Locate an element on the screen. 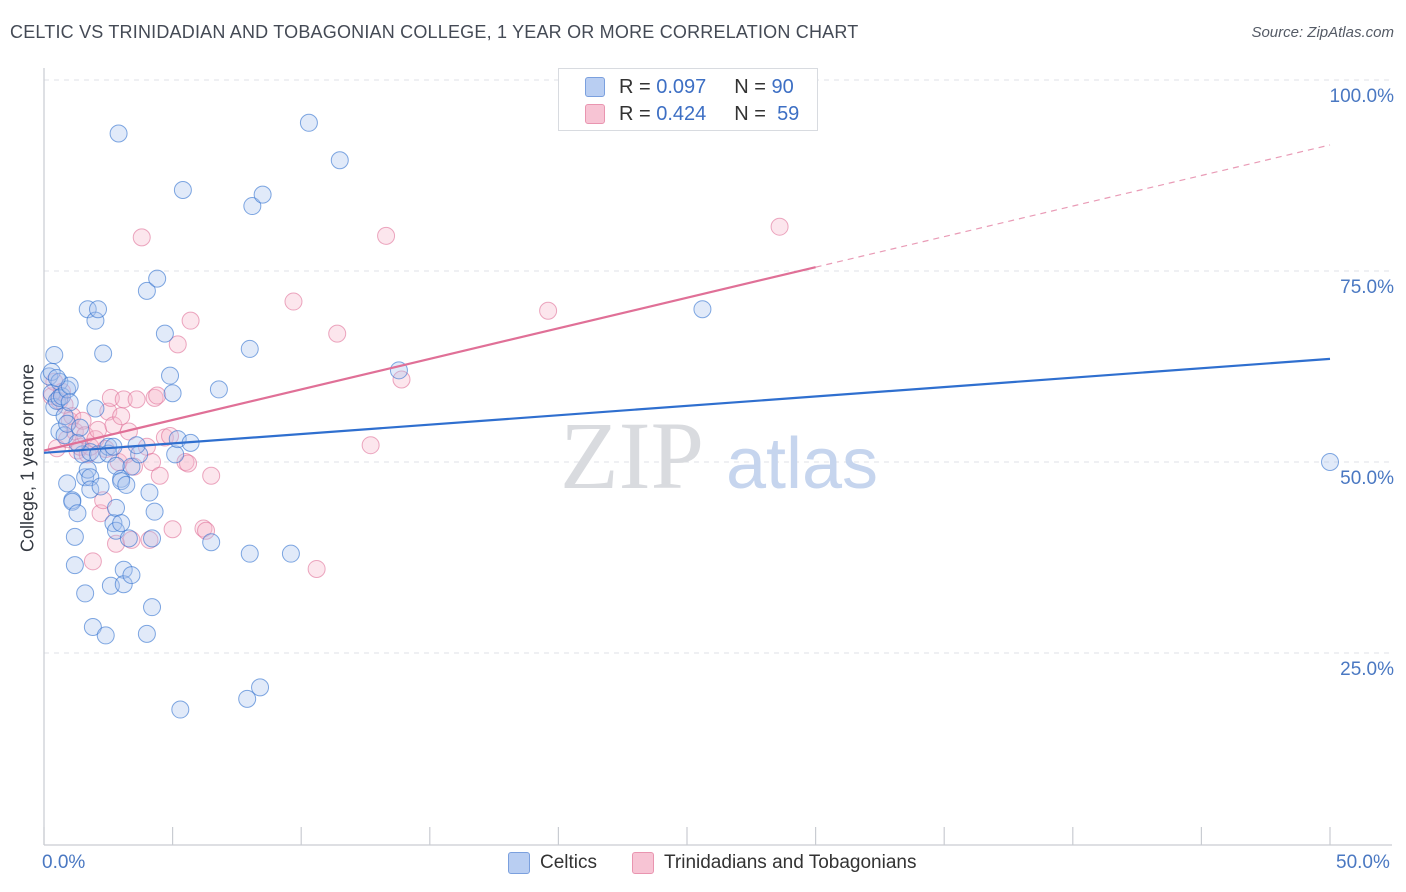 The width and height of the screenshot is (1406, 892). legend-item-trinidadians: Trinidadians and Tobagonians is located at coordinates (774, 863).